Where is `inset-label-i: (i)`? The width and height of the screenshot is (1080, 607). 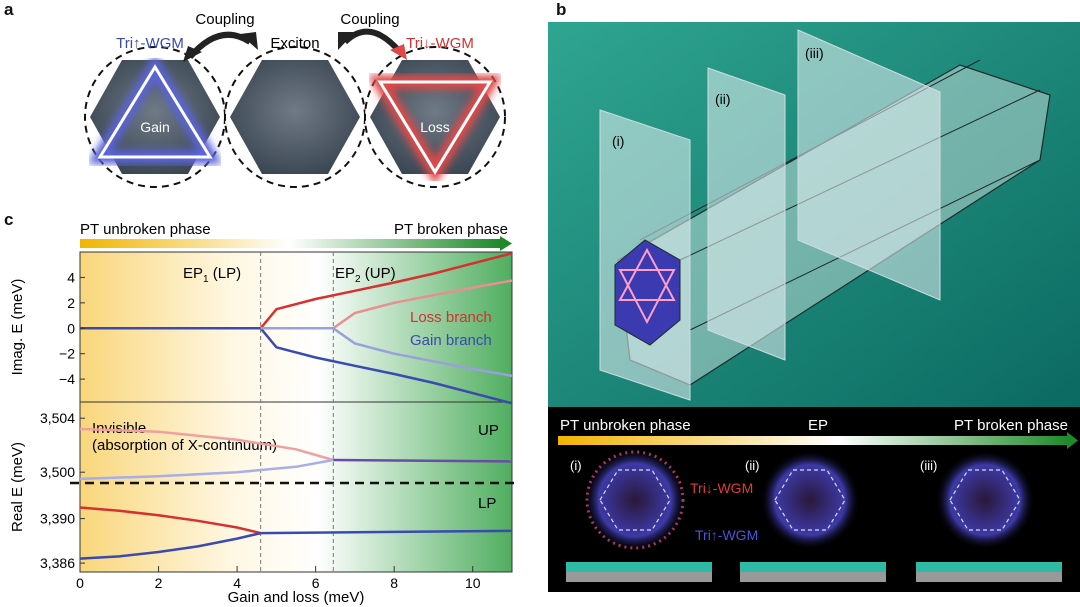 inset-label-i: (i) is located at coordinates (576, 465).